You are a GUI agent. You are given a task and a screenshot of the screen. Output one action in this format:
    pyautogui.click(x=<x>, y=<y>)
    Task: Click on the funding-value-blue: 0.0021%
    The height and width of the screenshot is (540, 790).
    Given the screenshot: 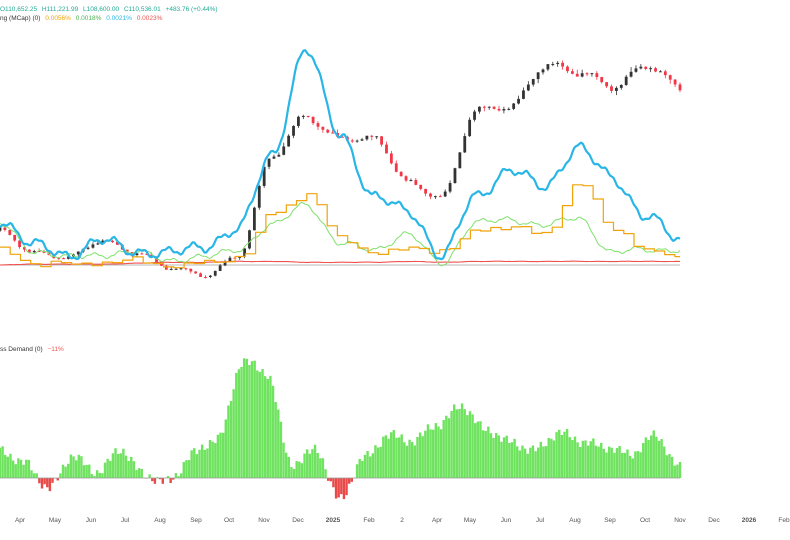 What is the action you would take?
    pyautogui.click(x=119, y=18)
    